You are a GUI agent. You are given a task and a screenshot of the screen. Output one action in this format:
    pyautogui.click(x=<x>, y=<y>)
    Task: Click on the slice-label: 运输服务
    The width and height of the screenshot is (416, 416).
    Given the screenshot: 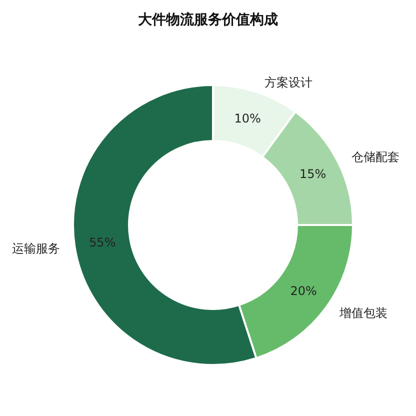 What is the action you would take?
    pyautogui.click(x=36, y=248)
    